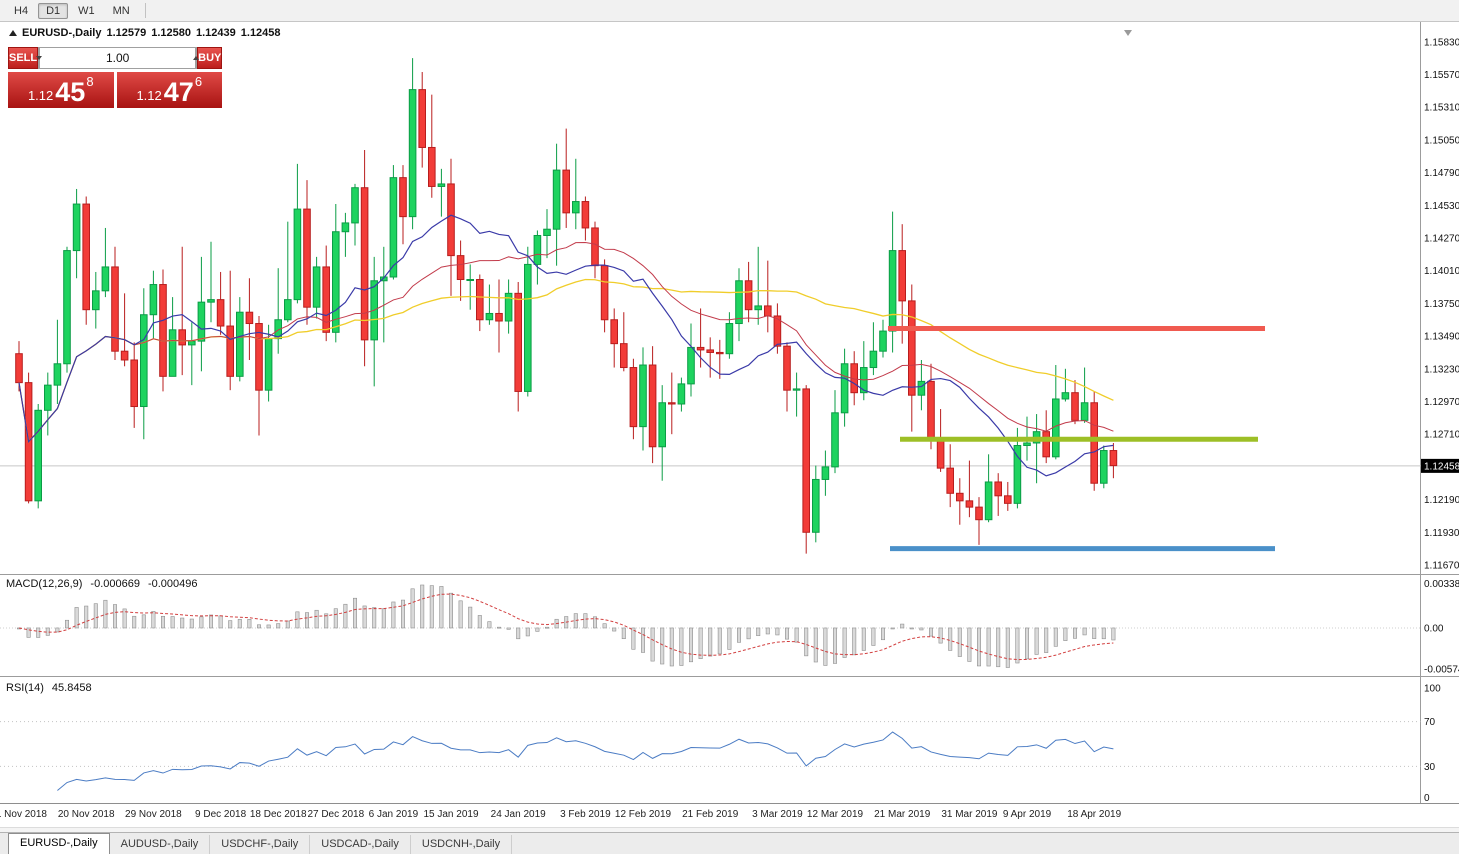 Image resolution: width=1459 pixels, height=854 pixels. What do you see at coordinates (1430, 722) in the screenshot?
I see `rsi-axis-label: 70` at bounding box center [1430, 722].